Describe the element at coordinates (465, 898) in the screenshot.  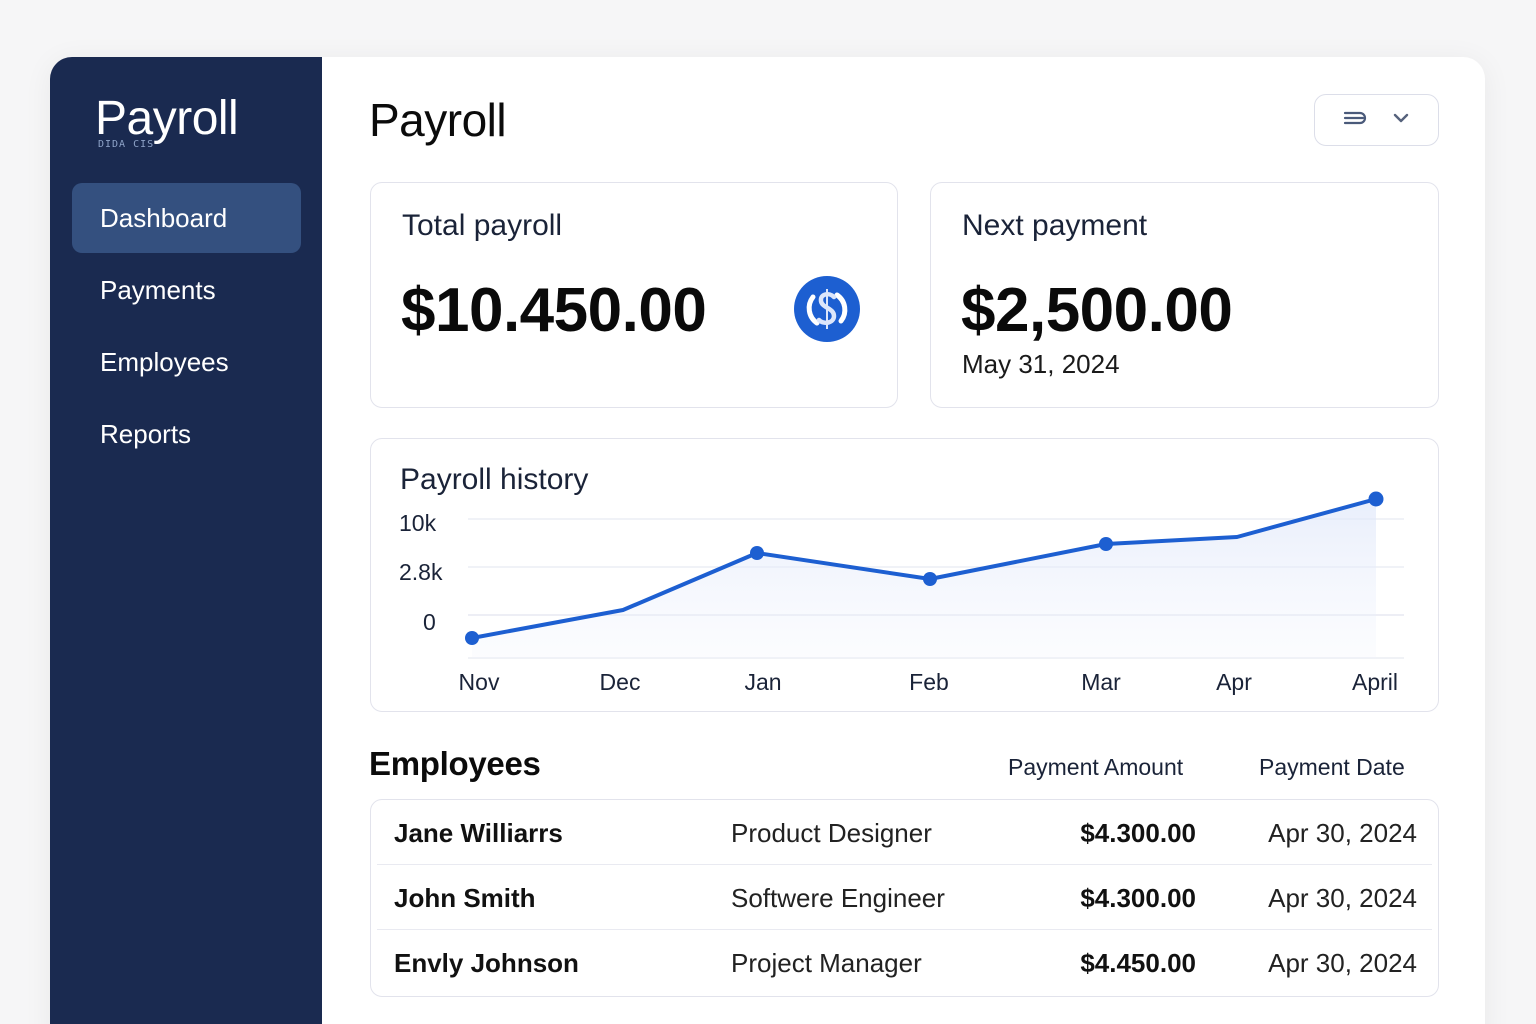
I see `employee-name: John Smith` at that location.